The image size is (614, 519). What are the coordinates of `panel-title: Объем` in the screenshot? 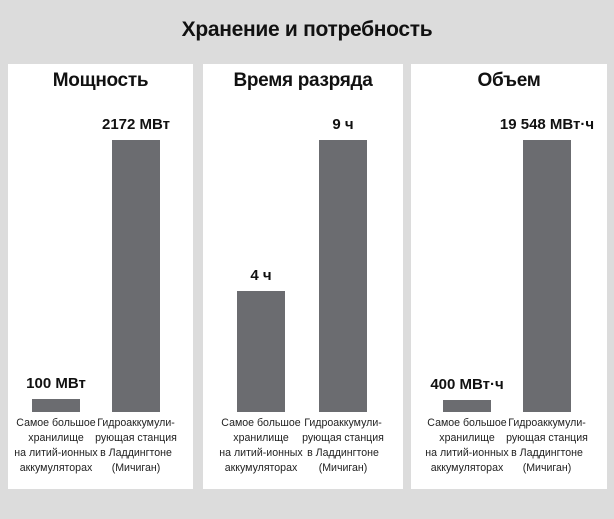 It's located at (509, 80).